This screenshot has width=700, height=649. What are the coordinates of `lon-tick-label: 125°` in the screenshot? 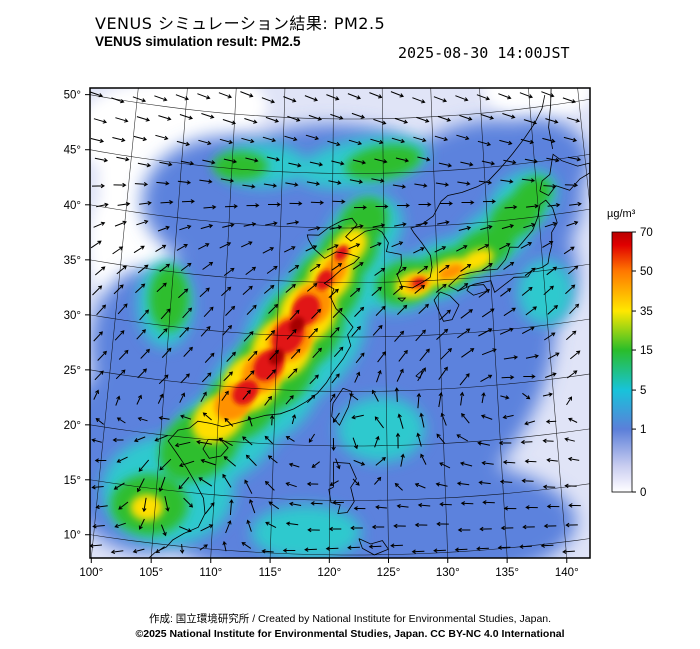 It's located at (389, 573).